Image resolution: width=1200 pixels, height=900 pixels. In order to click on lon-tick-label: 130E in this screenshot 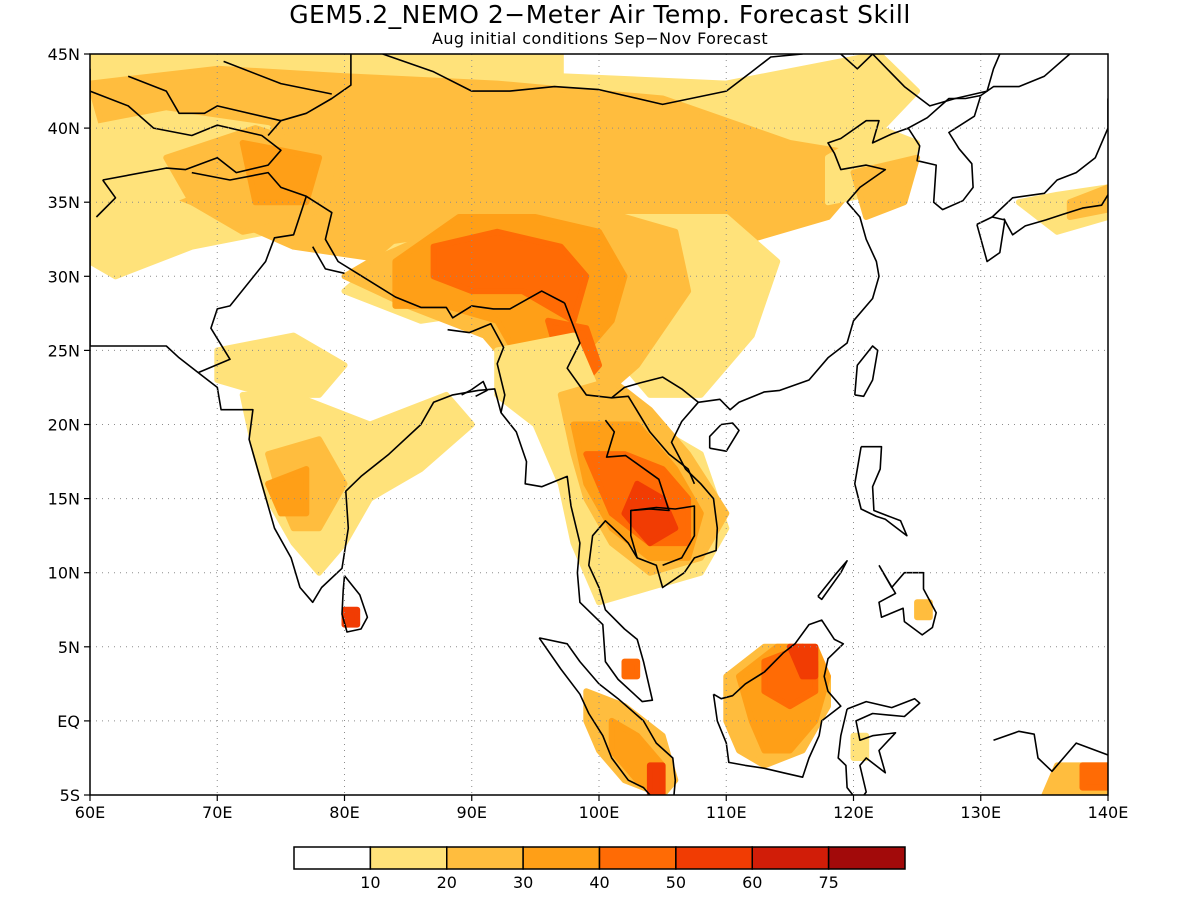, I will do `click(980, 812)`.